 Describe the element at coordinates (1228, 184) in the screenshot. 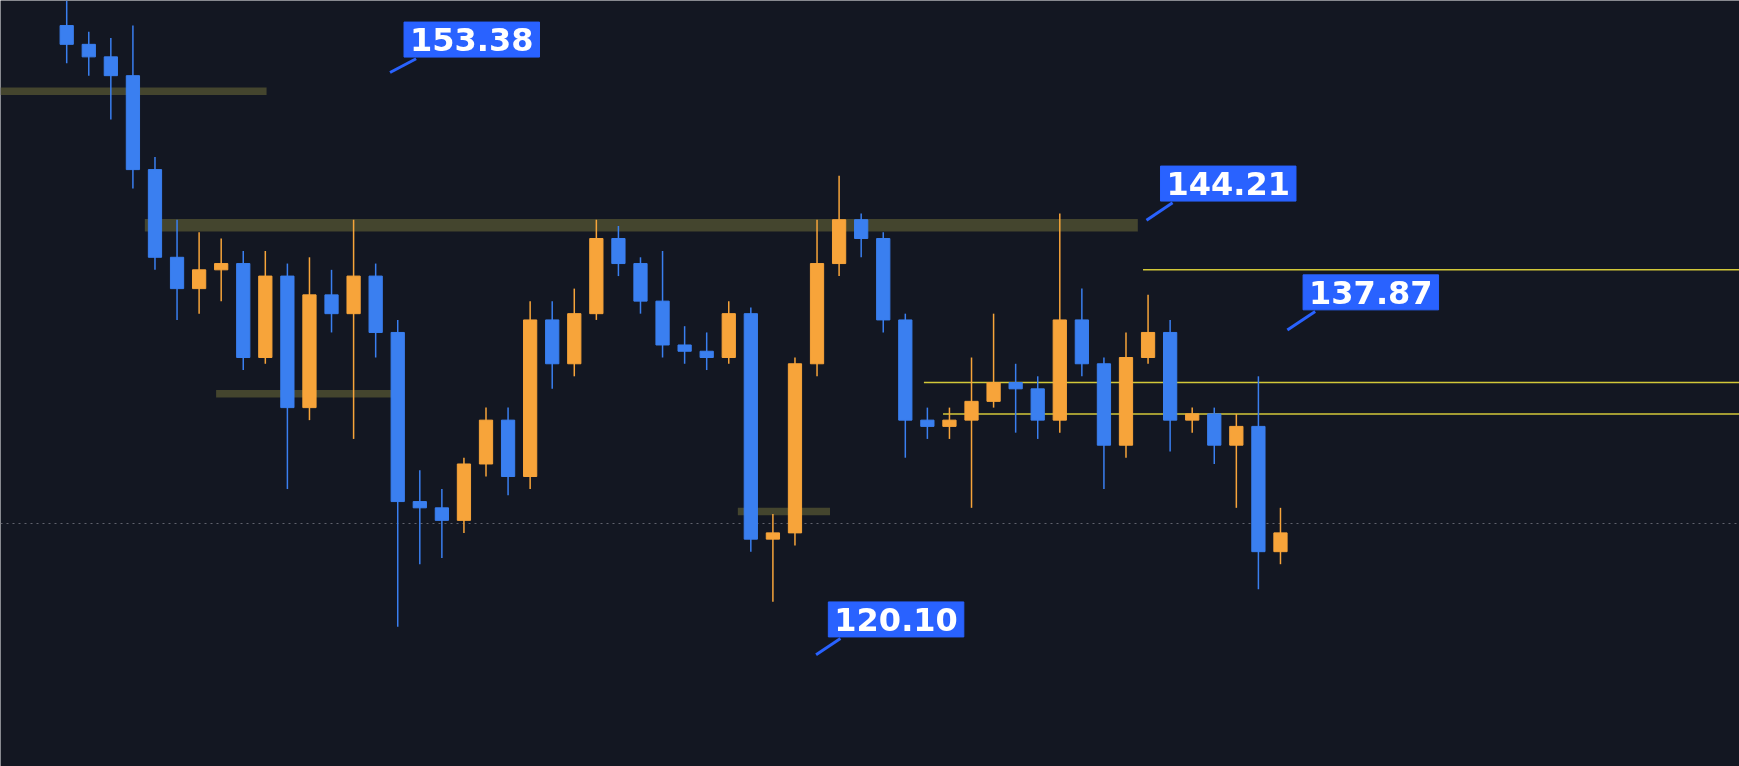

I see `annotation: 144.21` at that location.